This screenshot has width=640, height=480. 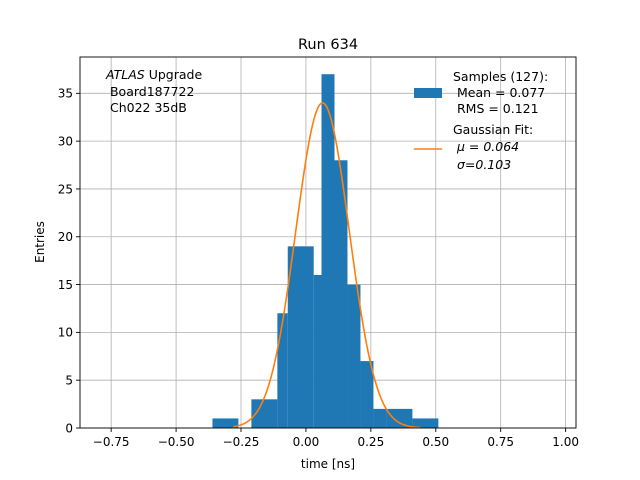 I want to click on x-tick-label-3: 0.00, so click(x=306, y=442).